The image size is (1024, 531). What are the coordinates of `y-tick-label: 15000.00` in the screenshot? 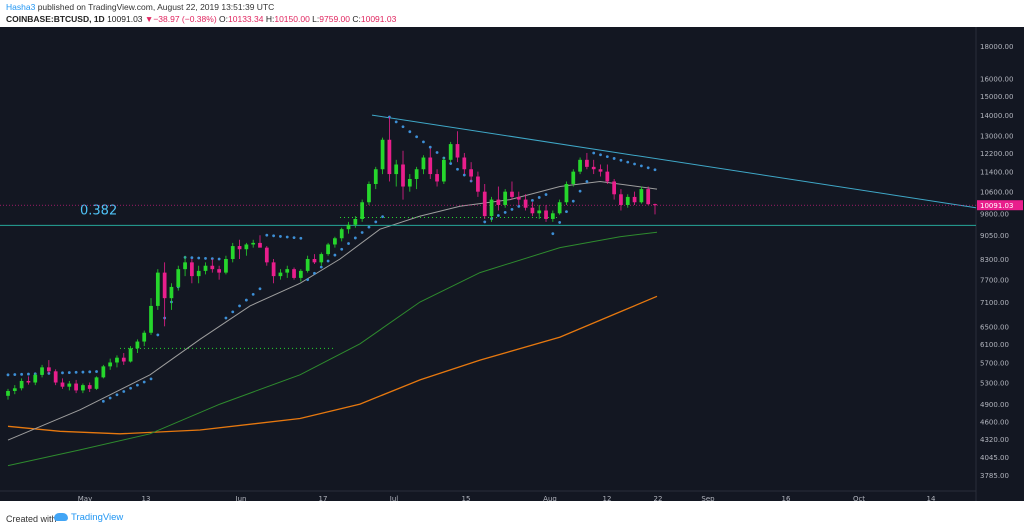 It's located at (996, 97).